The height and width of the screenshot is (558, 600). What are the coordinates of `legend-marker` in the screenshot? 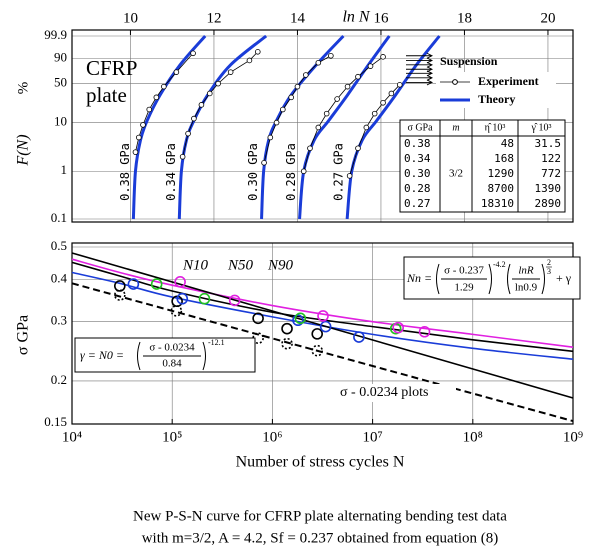 It's located at (455, 82).